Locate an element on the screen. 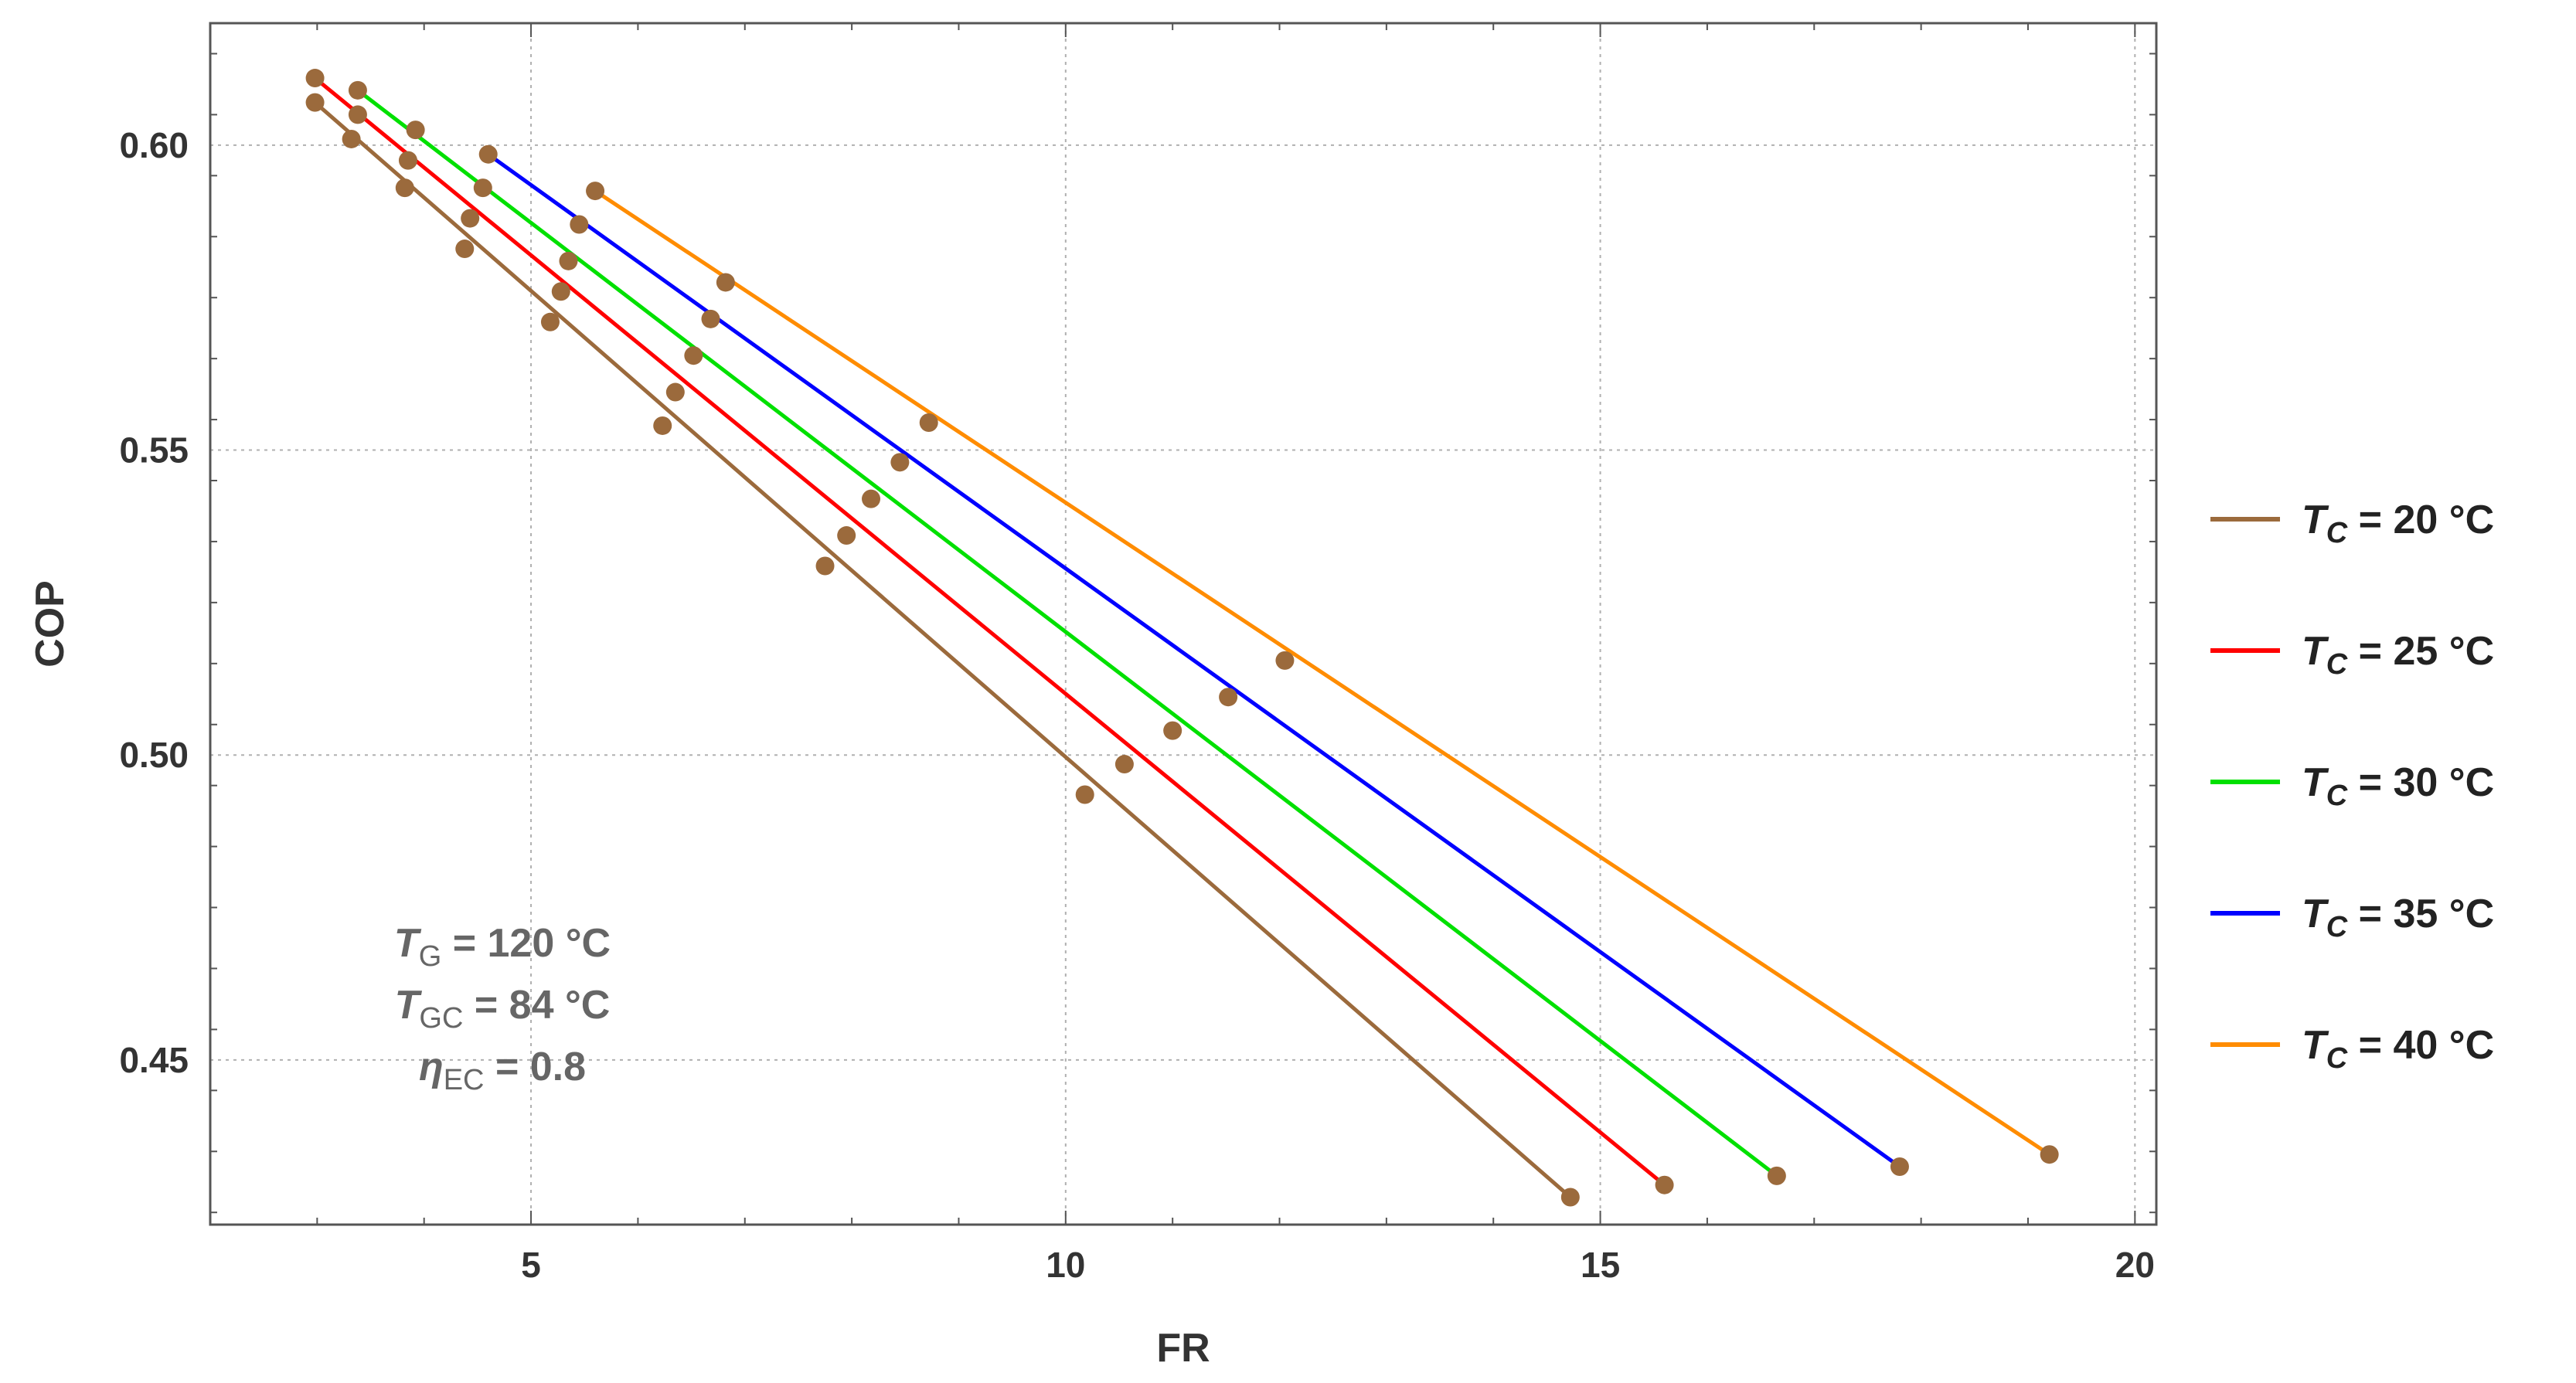 Image resolution: width=2576 pixels, height=1383 pixels. legend-item: TC = 25 °C is located at coordinates (2352, 655).